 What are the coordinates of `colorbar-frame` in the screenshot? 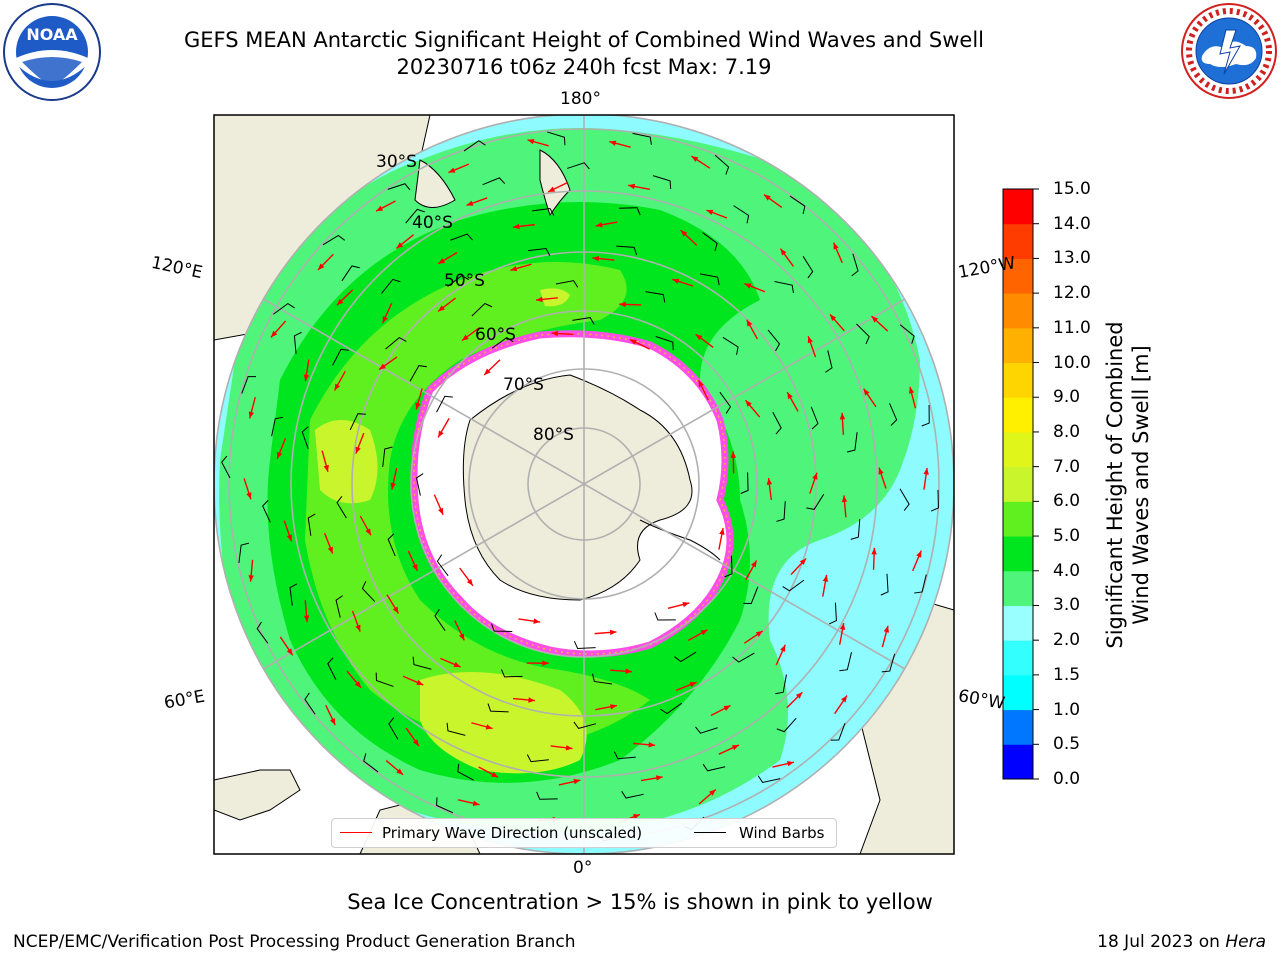 It's located at (1018, 484).